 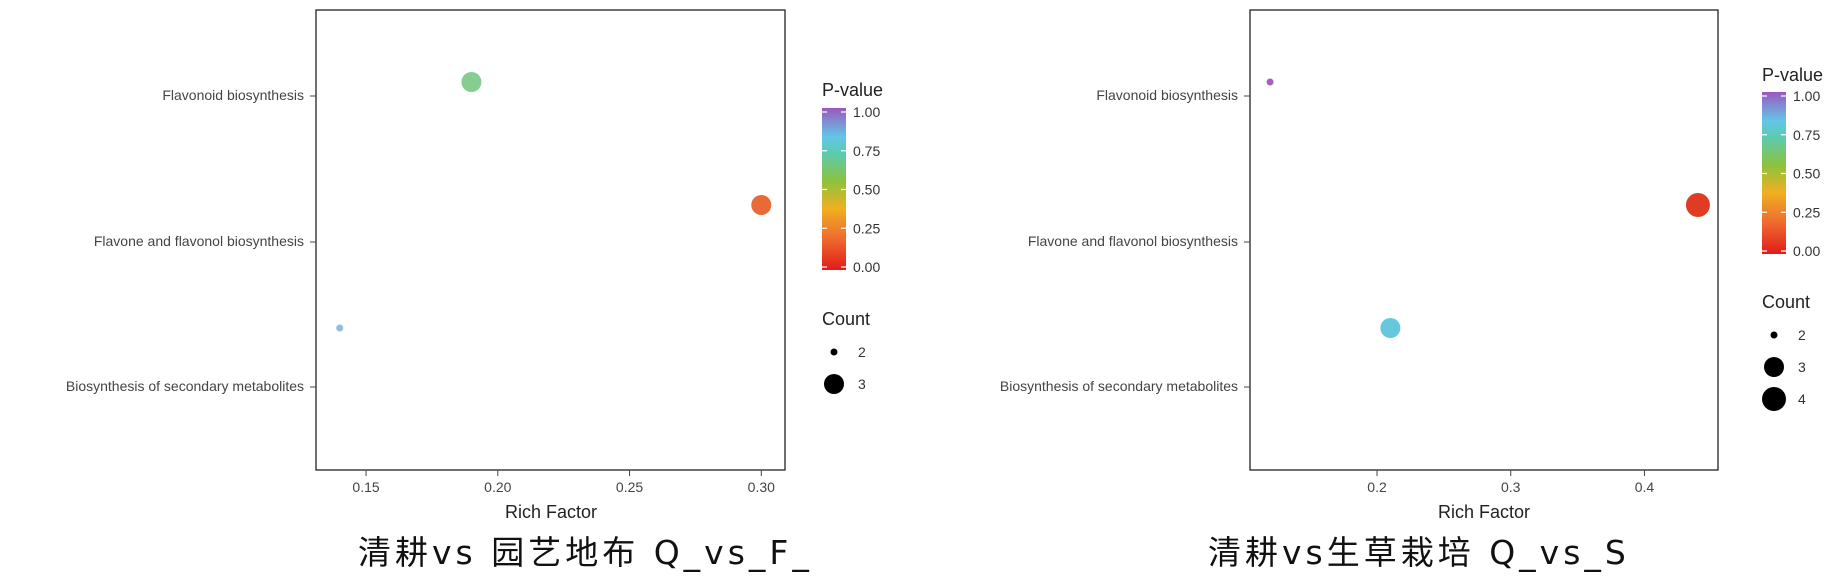 I want to click on x-axis-left: 0.15 0.20 0.25 0.30, so click(x=563, y=482).